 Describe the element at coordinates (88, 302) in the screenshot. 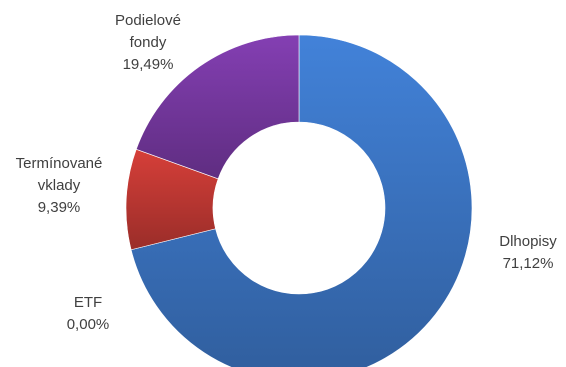

I see `data-label-line: ETF` at that location.